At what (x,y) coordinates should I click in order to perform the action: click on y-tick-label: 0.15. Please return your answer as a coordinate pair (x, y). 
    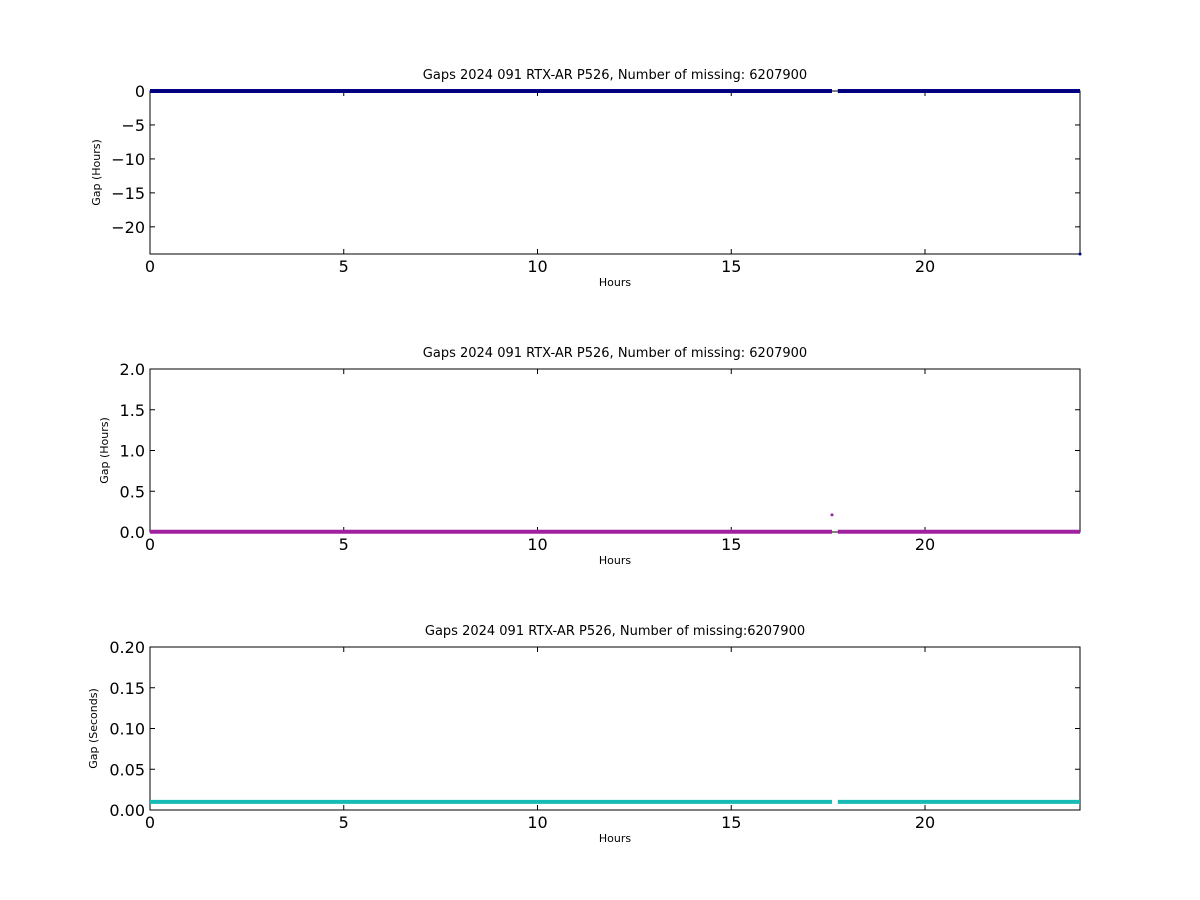
    Looking at the image, I should click on (127, 688).